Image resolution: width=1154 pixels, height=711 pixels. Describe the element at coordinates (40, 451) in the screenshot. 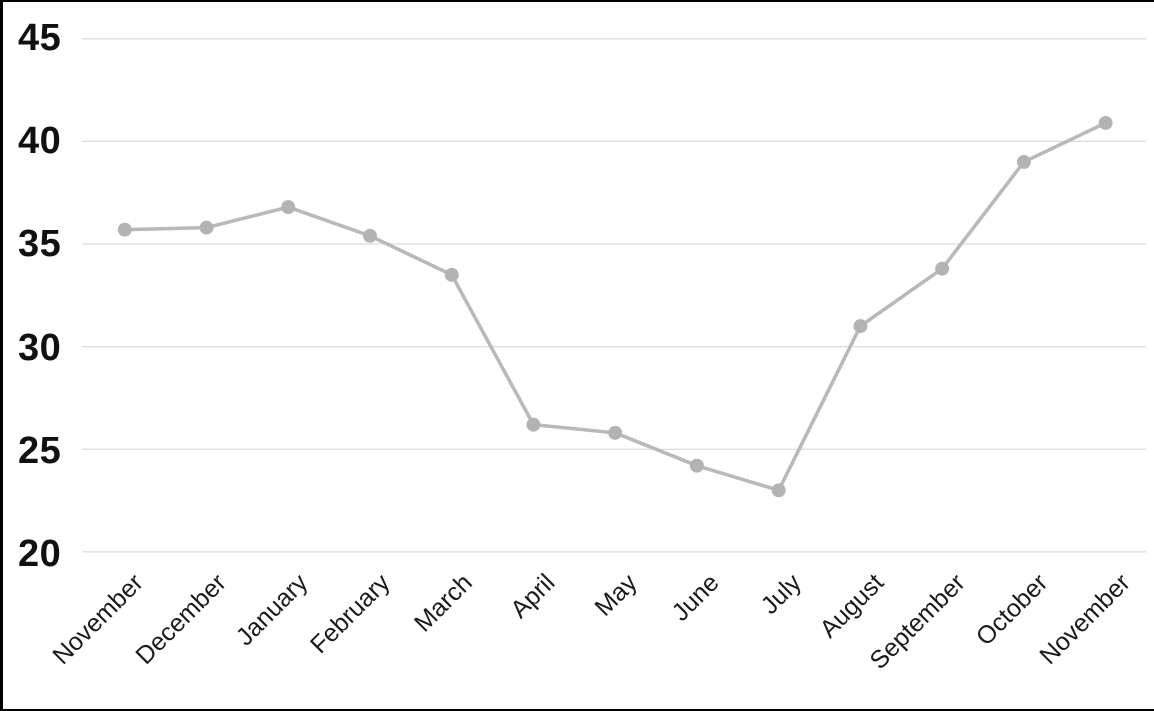

I see `y-axis-tick-label: 25` at that location.